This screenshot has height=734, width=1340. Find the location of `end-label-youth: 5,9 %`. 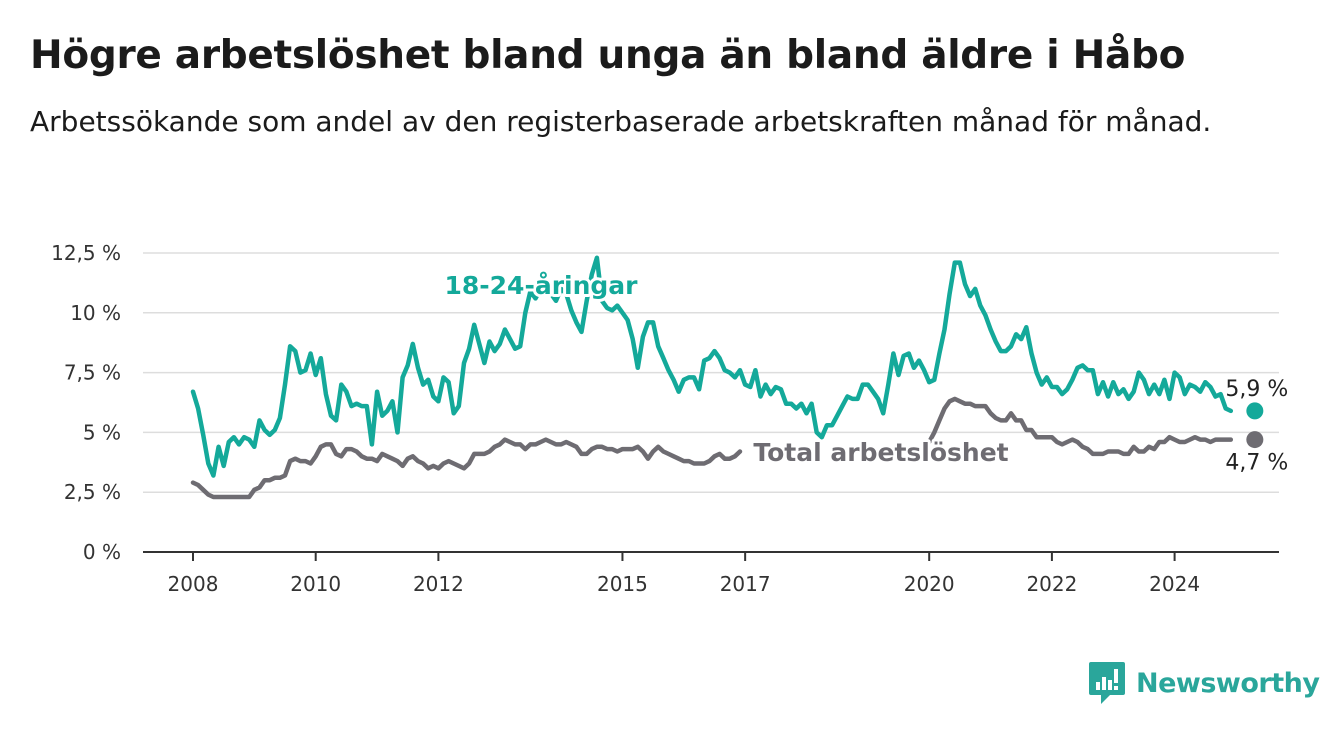

end-label-youth: 5,9 % is located at coordinates (1256, 389).